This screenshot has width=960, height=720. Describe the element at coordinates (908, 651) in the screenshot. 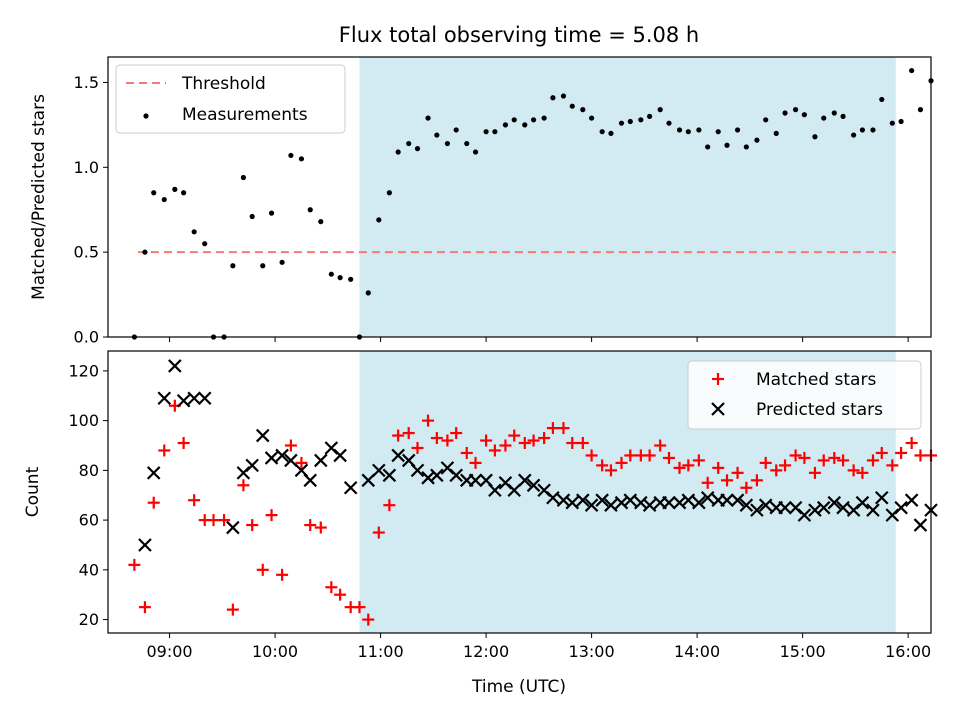

I see `x-tick-label: 16:00` at that location.